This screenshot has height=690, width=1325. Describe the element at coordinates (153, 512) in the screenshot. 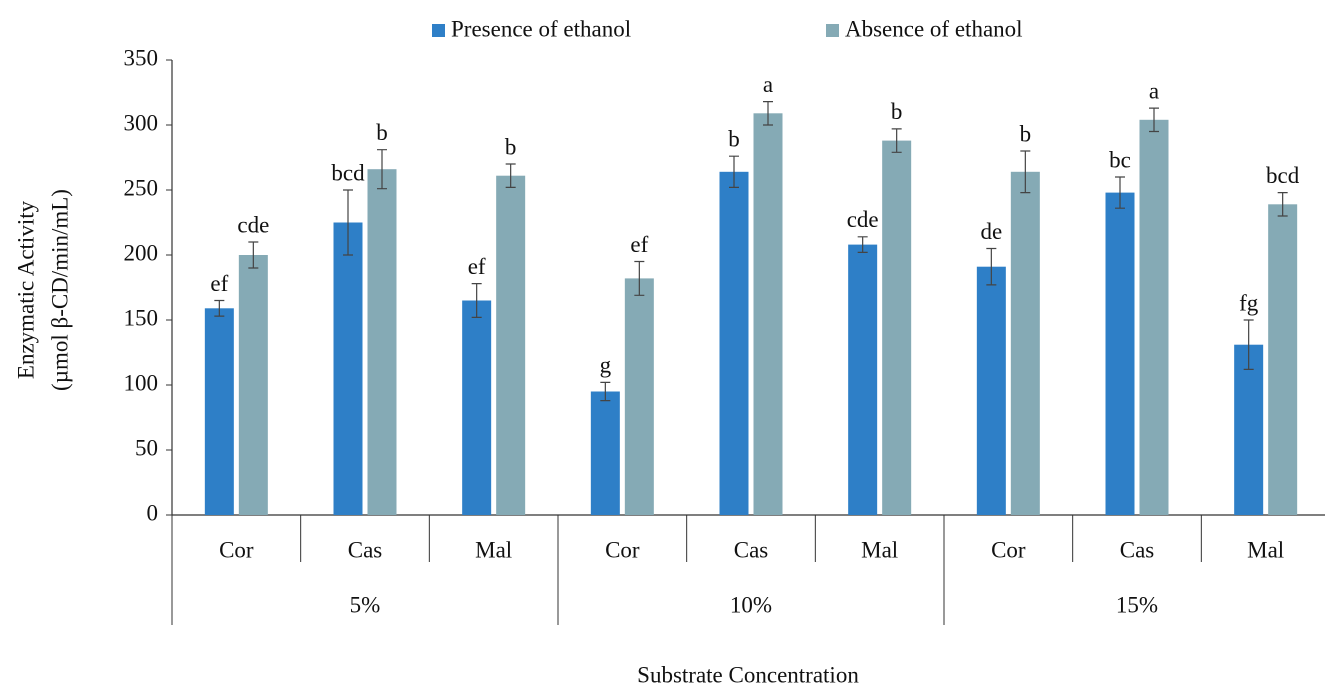

I see `y-tick-label: 0` at that location.